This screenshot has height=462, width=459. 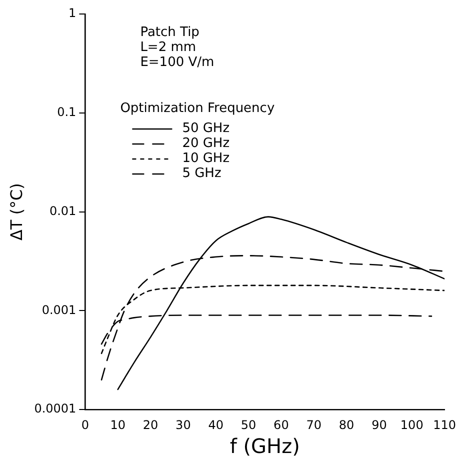 What do you see at coordinates (59, 309) in the screenshot?
I see `y-tick-label: 0.001` at bounding box center [59, 309].